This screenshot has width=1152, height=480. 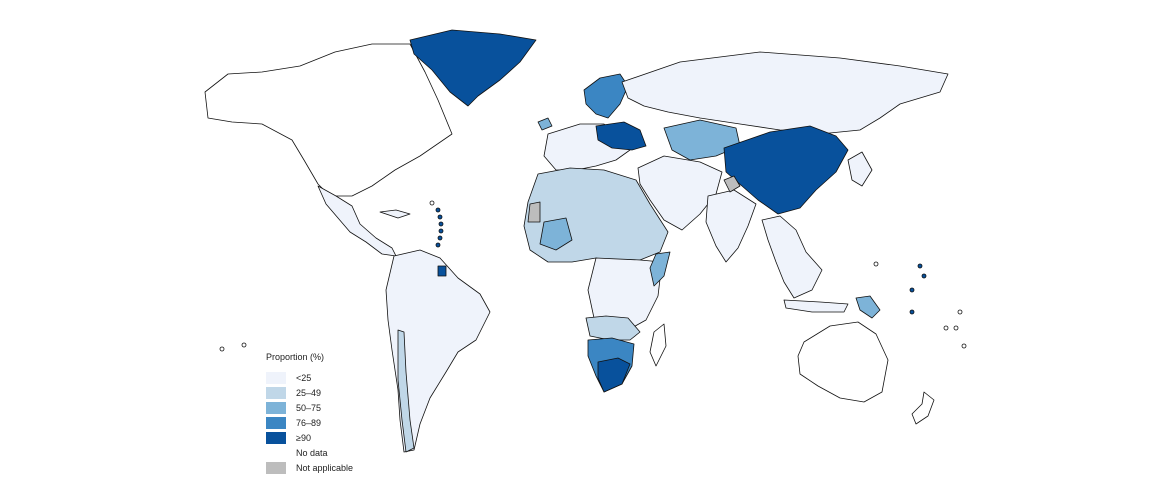 I want to click on legend-label: No data, so click(x=312, y=452).